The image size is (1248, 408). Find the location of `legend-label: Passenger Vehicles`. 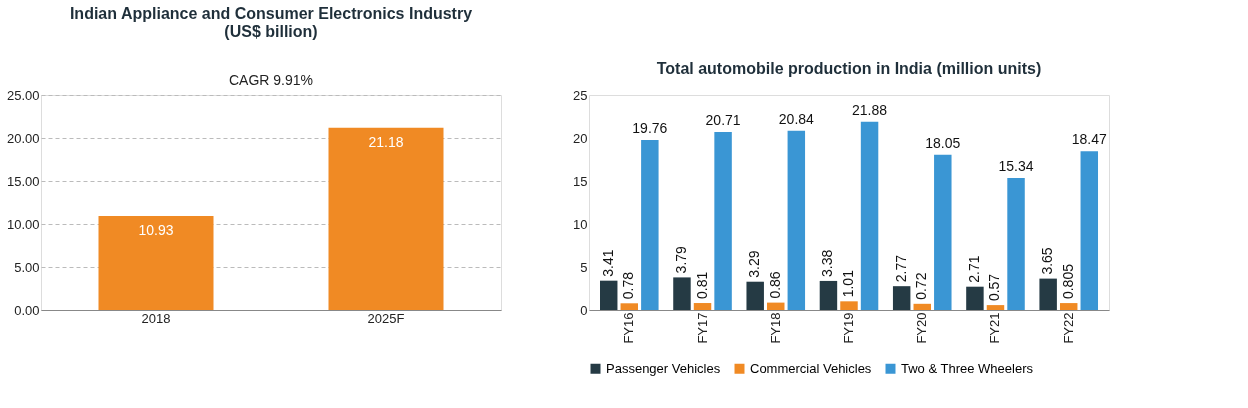

legend-label: Passenger Vehicles is located at coordinates (663, 368).